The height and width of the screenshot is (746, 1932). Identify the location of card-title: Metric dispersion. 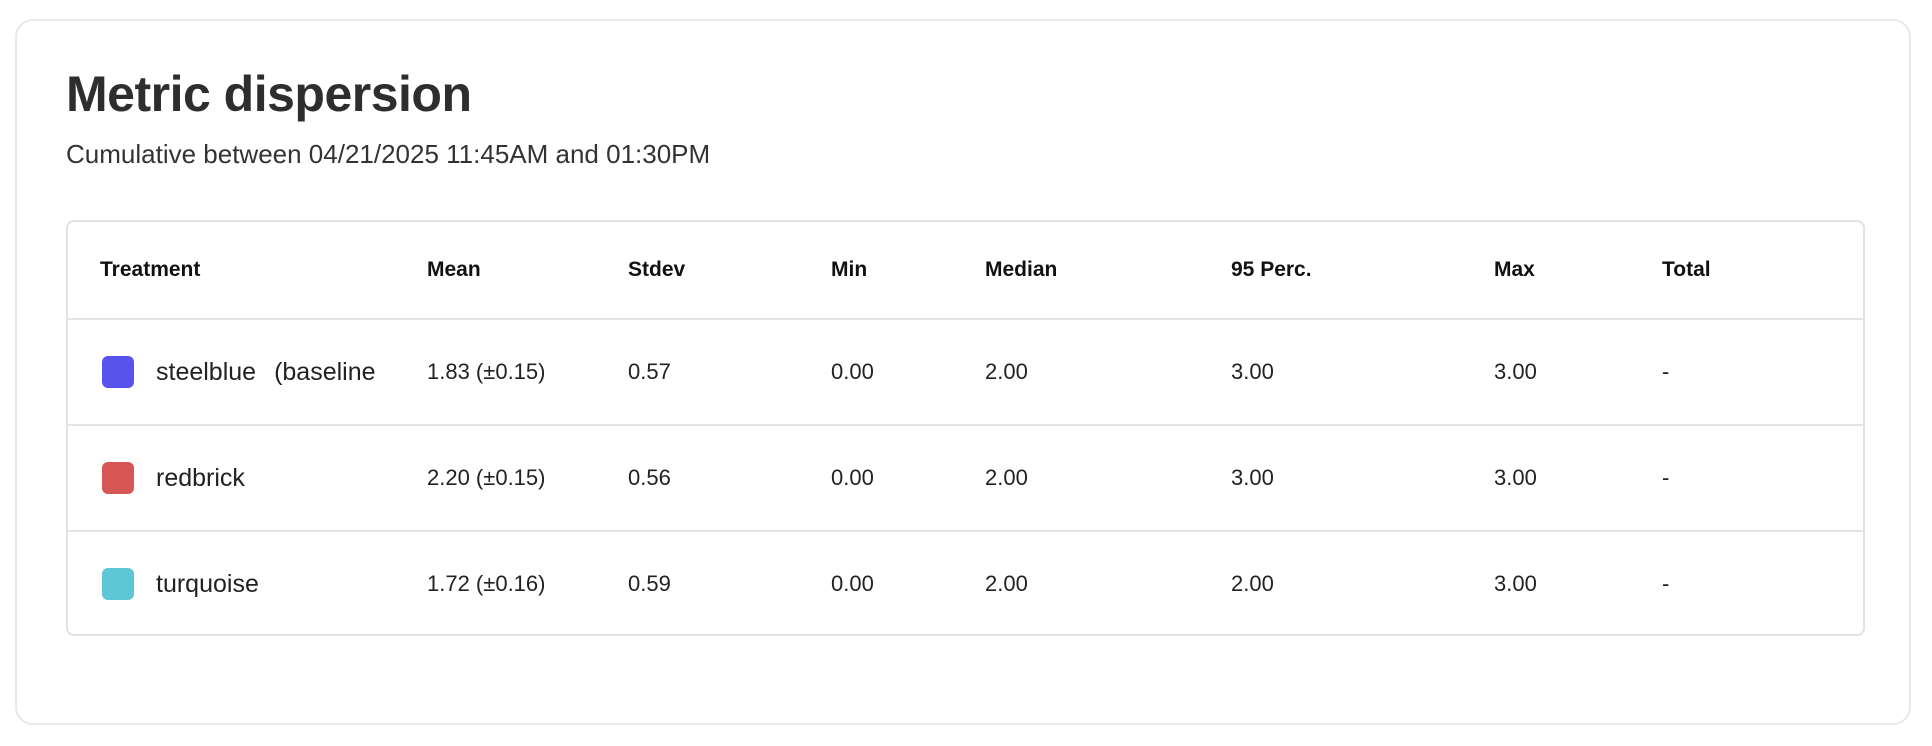
(269, 94).